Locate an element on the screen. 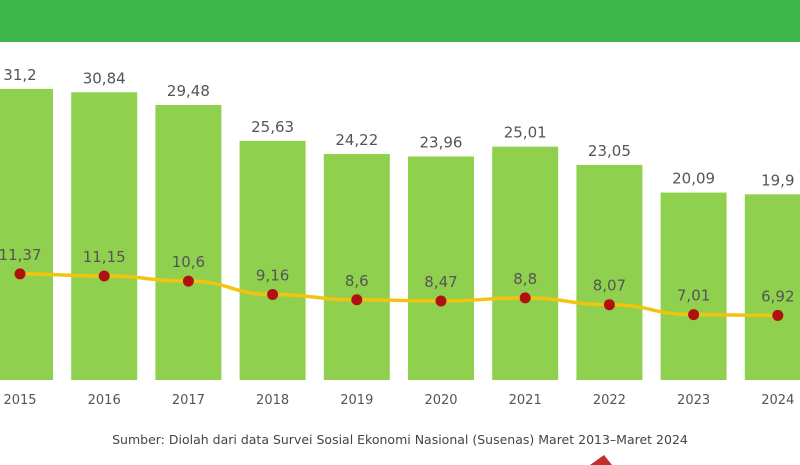 The height and width of the screenshot is (465, 800). x-tick-2021: 2021 is located at coordinates (525, 400).